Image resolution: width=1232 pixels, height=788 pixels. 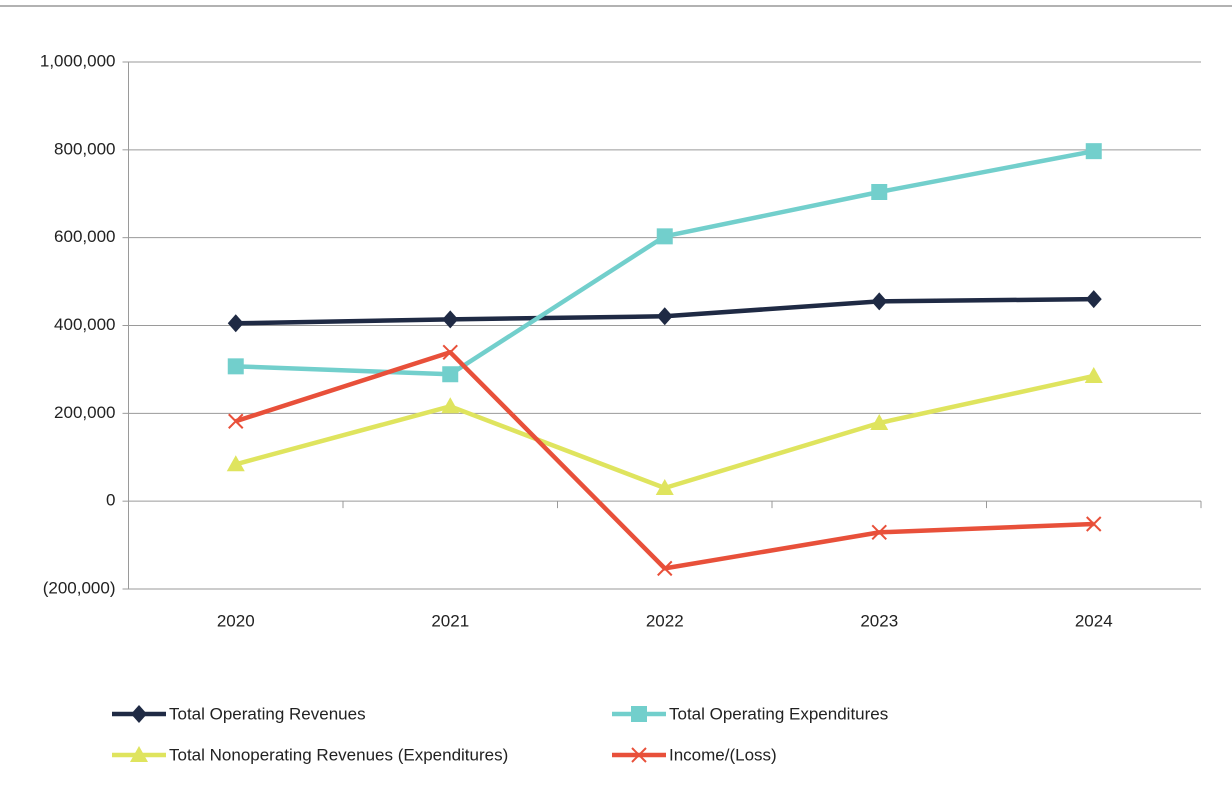 I want to click on y-tick-label: 800,000, so click(x=84, y=148).